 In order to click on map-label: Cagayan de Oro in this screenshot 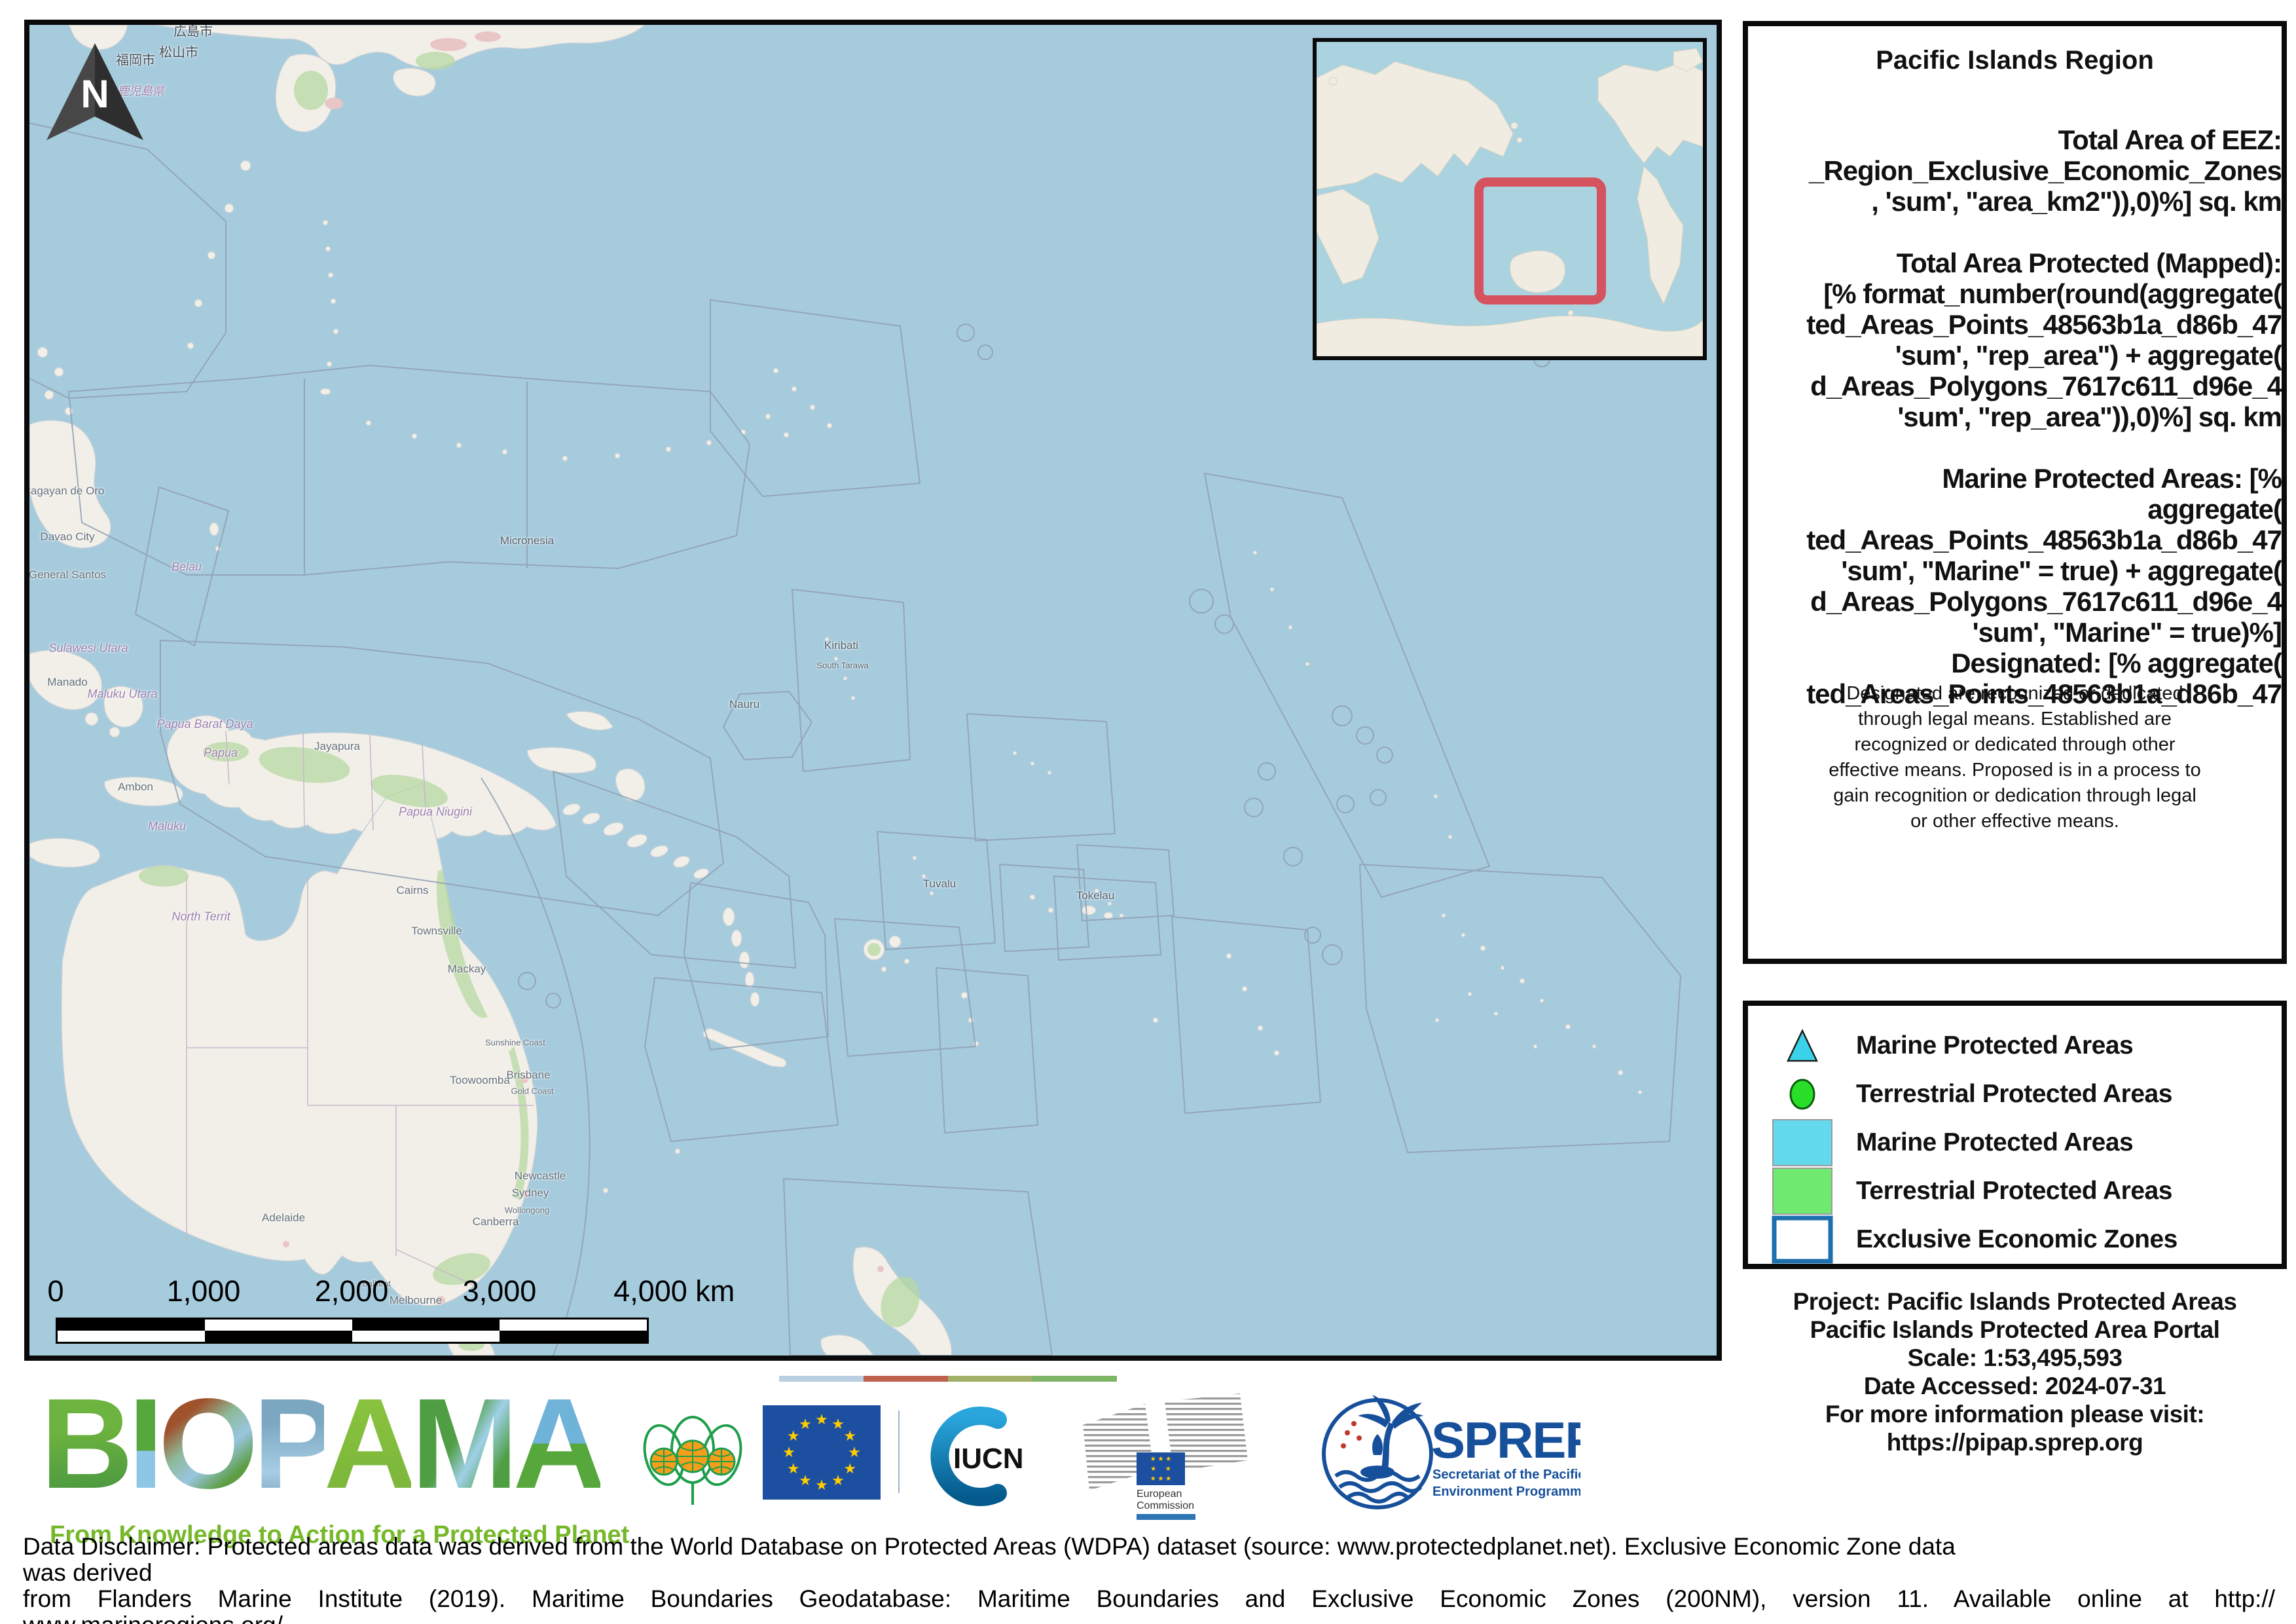, I will do `click(64, 491)`.